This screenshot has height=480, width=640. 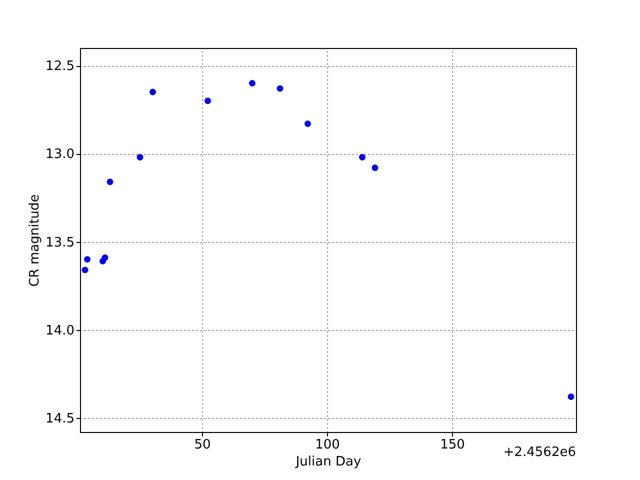 I want to click on x-tick-label: 100, so click(x=327, y=445).